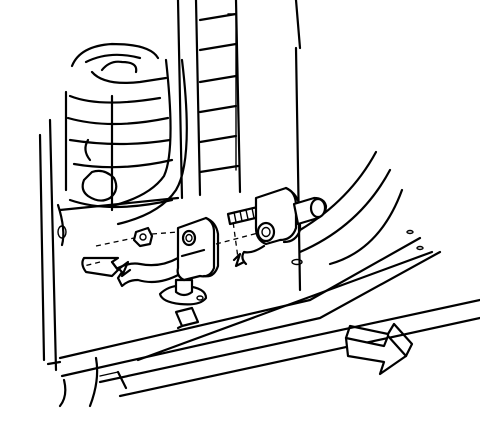 Image resolution: width=480 pixels, height=426 pixels. What do you see at coordinates (183, 292) in the screenshot?
I see `mount-stud` at bounding box center [183, 292].